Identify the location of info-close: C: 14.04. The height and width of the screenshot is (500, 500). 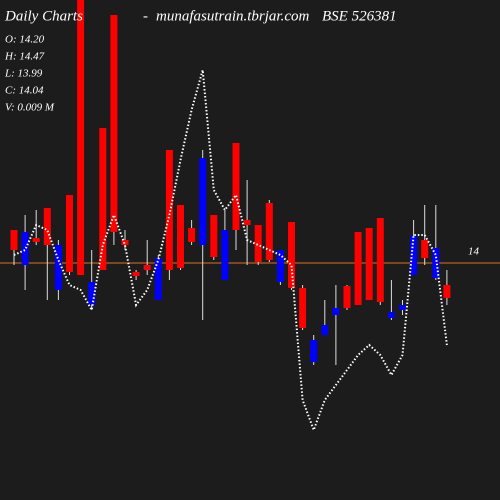
(24, 91).